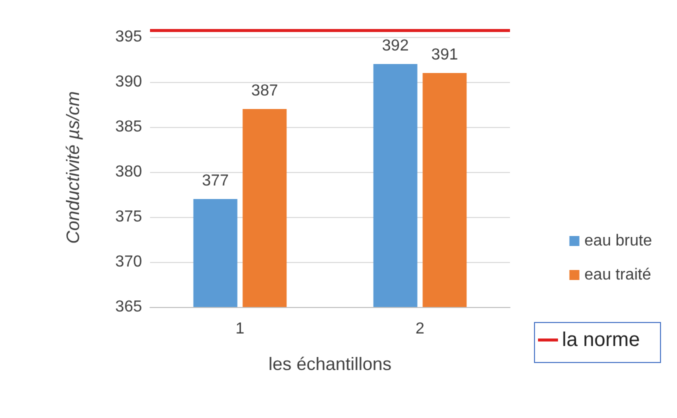 This screenshot has width=677, height=418. What do you see at coordinates (420, 329) in the screenshot?
I see `x-tick-label: 2` at bounding box center [420, 329].